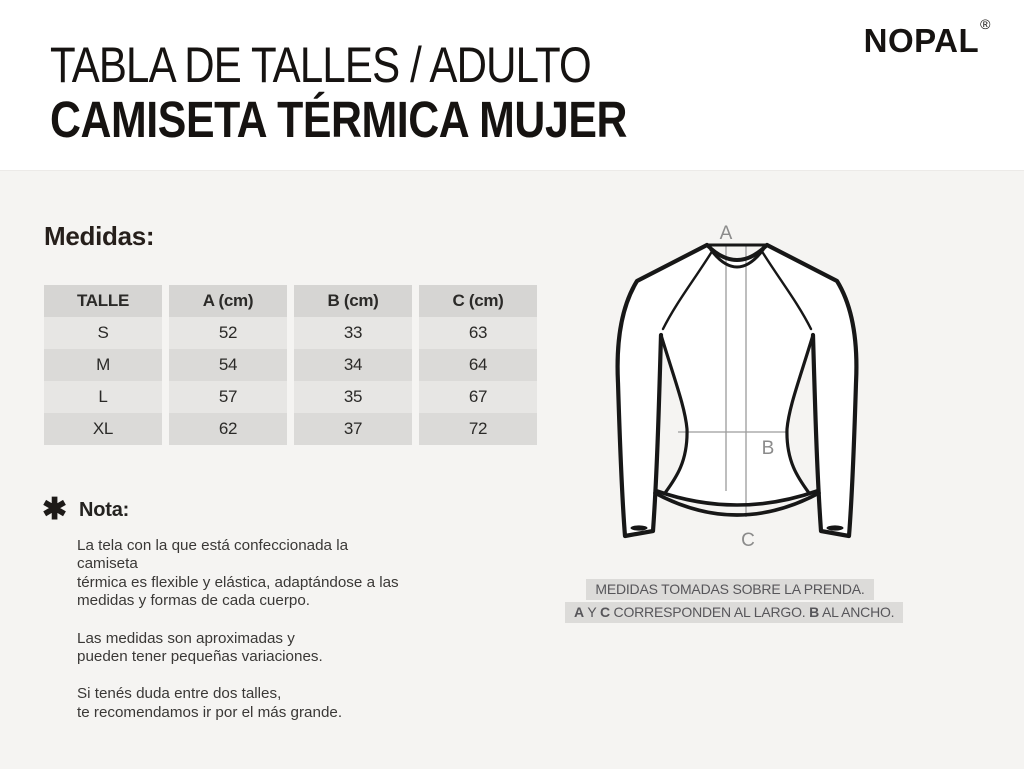 This screenshot has height=769, width=1024. I want to click on cell-a: 57, so click(228, 397).